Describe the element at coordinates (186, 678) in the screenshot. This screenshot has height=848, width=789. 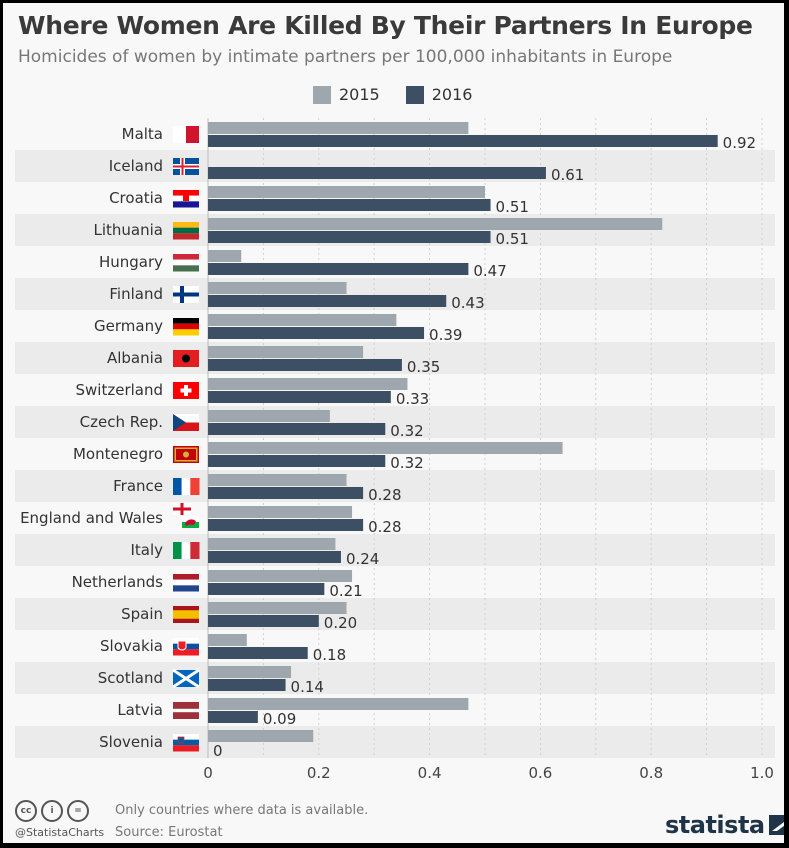
I see `scotland-flag-icon` at that location.